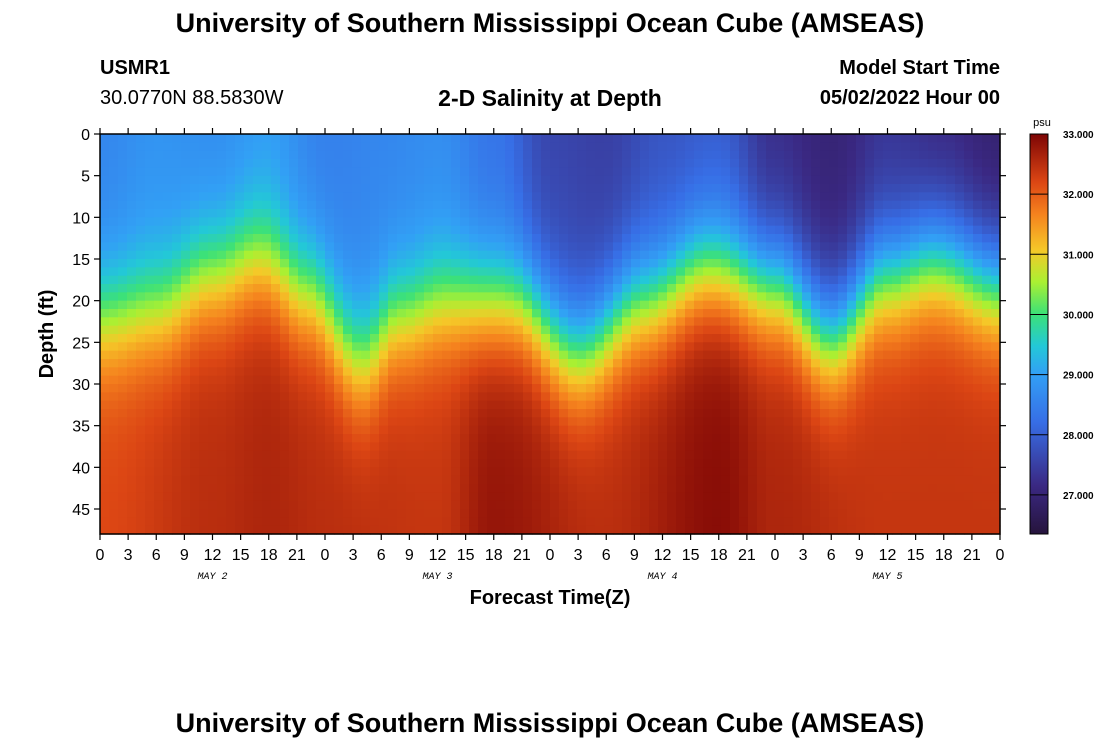 This screenshot has width=1100, height=750. What do you see at coordinates (775, 555) in the screenshot?
I see `x-tick-label: 0` at bounding box center [775, 555].